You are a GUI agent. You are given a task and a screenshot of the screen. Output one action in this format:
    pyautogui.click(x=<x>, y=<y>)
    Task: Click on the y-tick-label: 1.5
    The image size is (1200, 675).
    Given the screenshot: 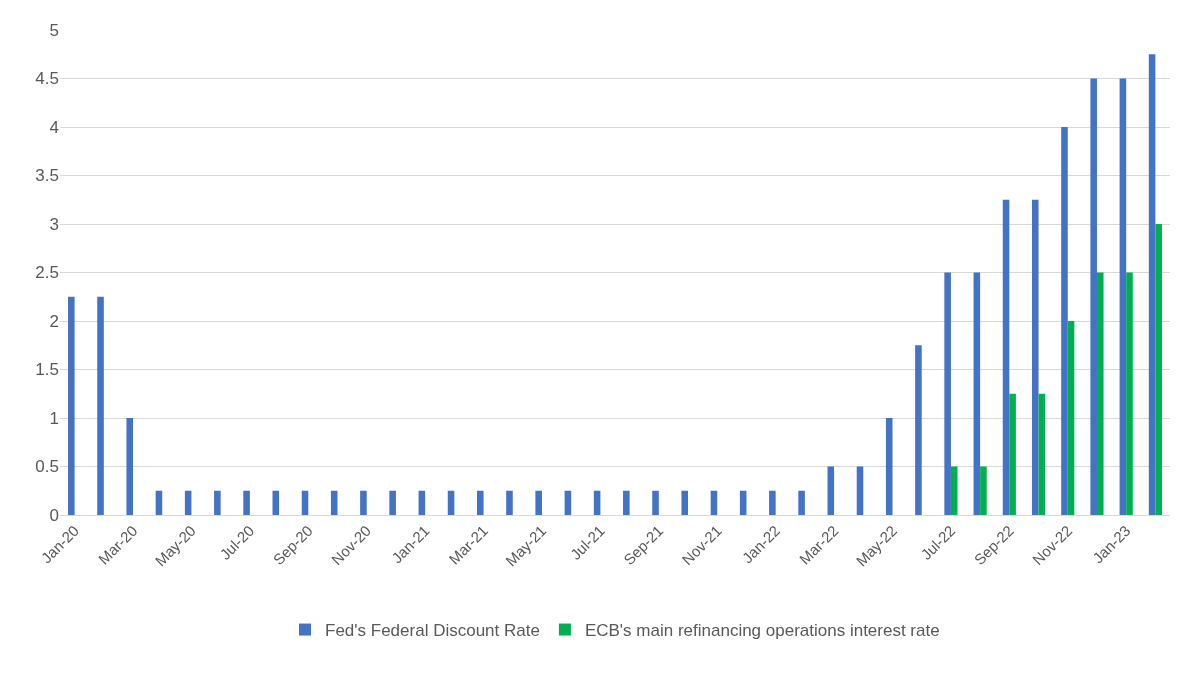 What is the action you would take?
    pyautogui.click(x=47, y=370)
    